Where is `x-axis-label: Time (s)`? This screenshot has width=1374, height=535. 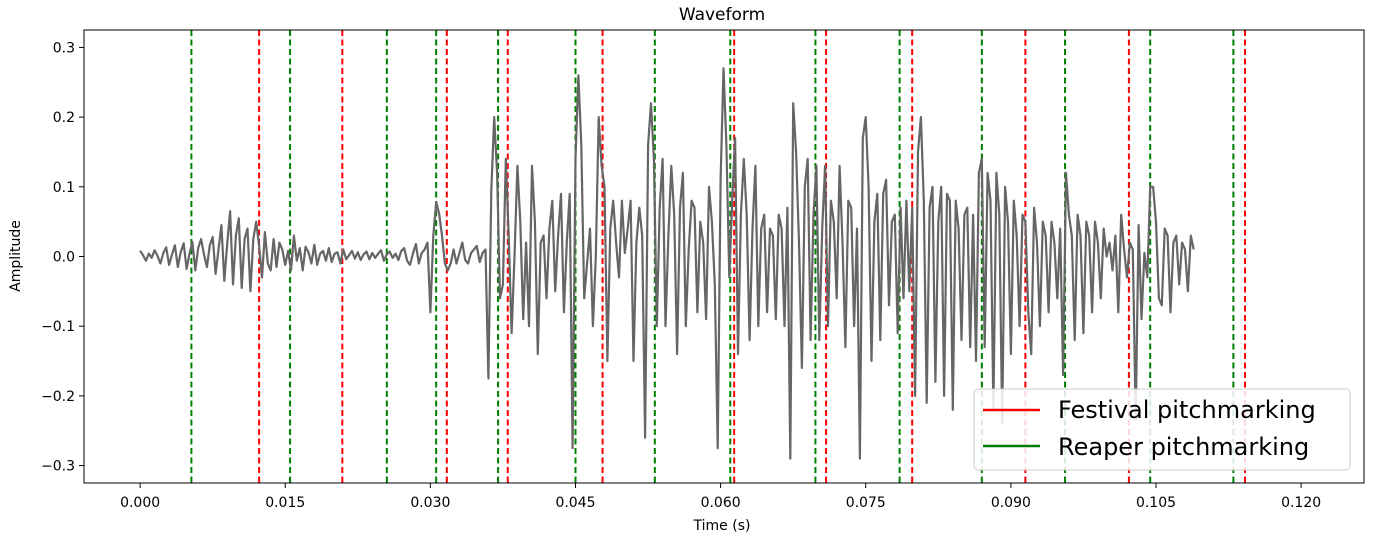 x-axis-label: Time (s) is located at coordinates (722, 526).